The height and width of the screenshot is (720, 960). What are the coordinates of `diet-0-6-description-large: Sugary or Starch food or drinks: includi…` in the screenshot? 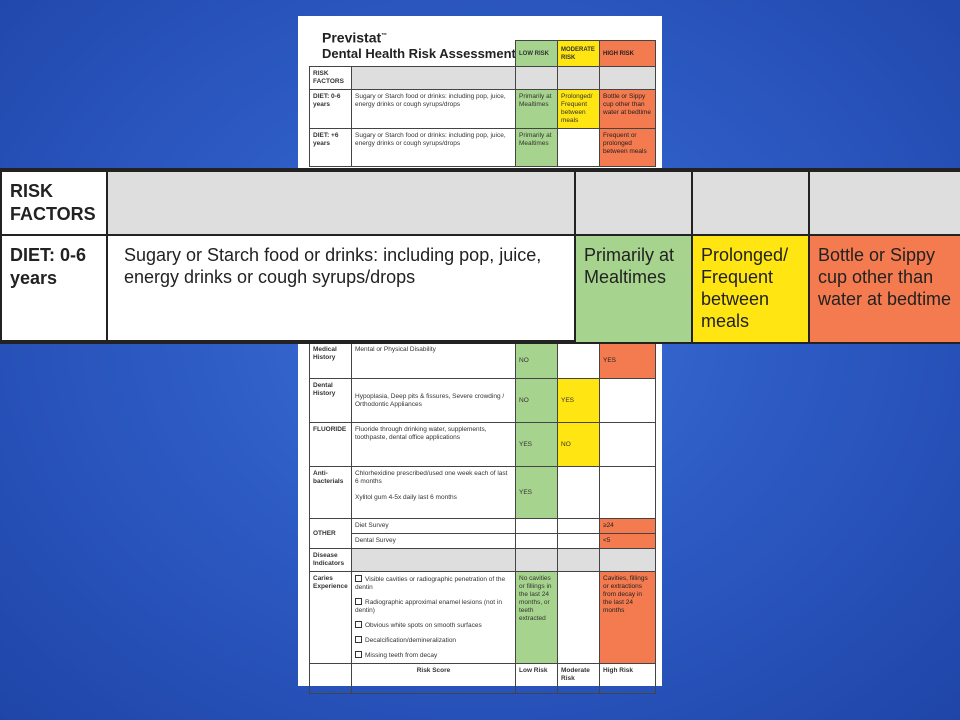 It's located at (341, 289).